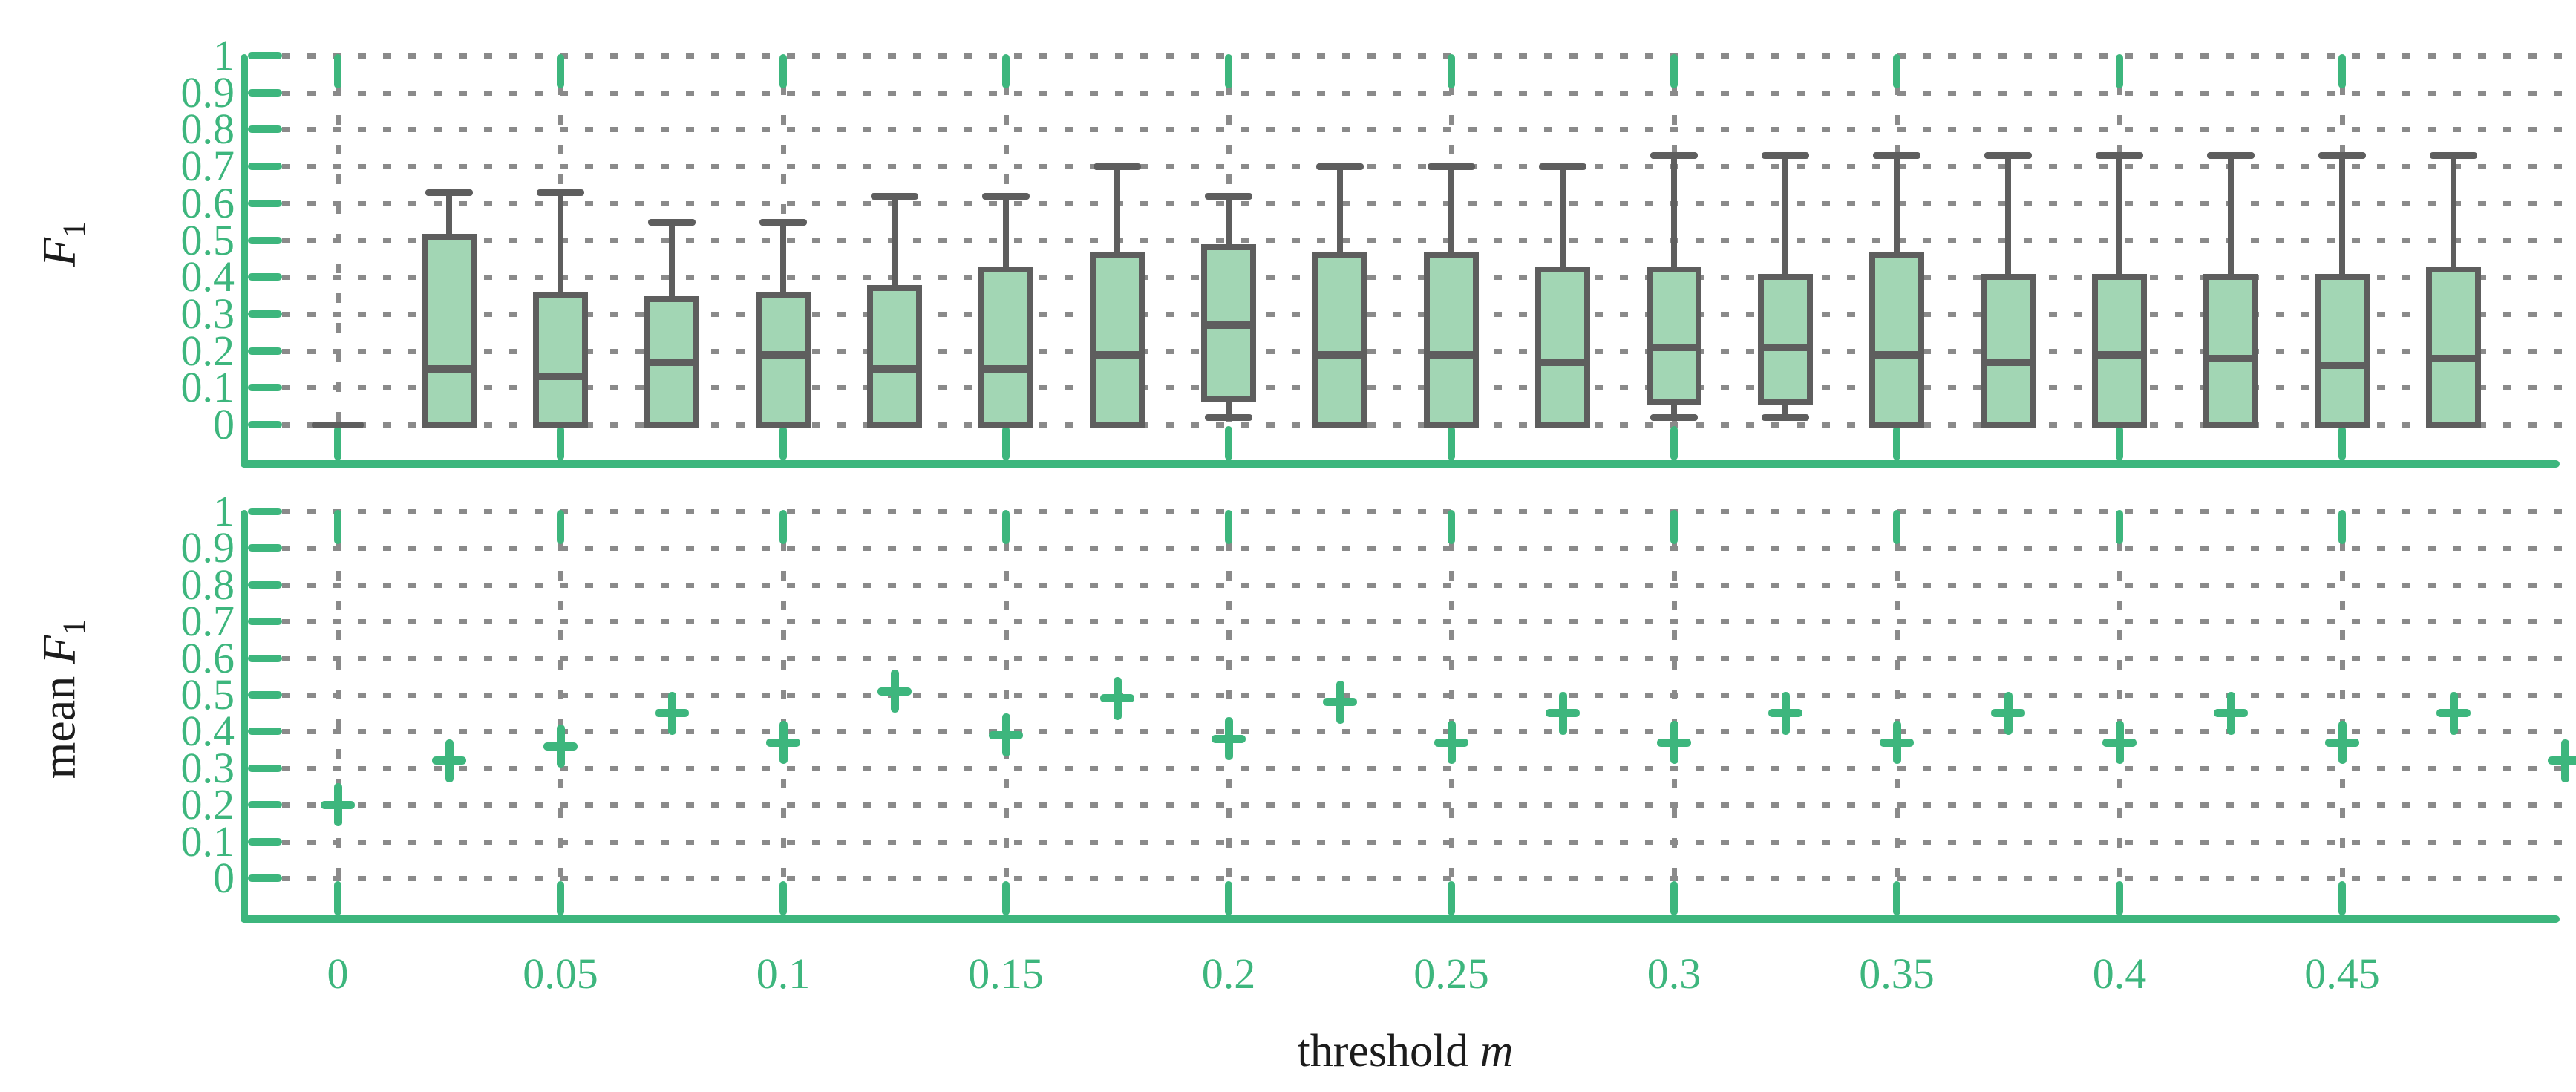 Image resolution: width=2576 pixels, height=1092 pixels. I want to click on top-plot-y-axis-line, so click(244, 261).